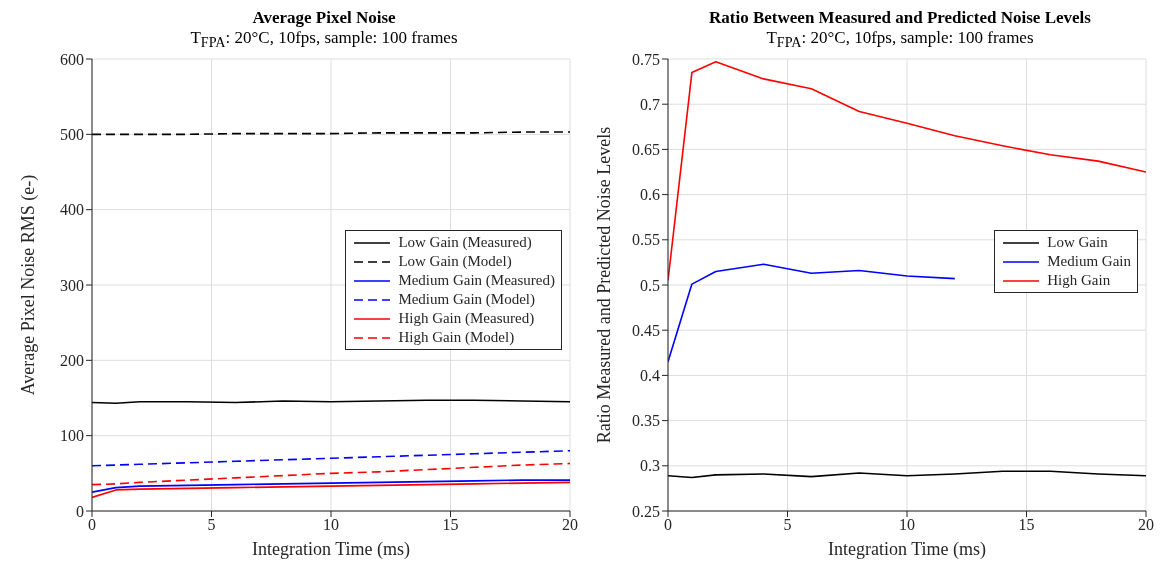 This screenshot has height=567, width=1161. Describe the element at coordinates (650, 195) in the screenshot. I see `y-tick-label: 0.6` at that location.